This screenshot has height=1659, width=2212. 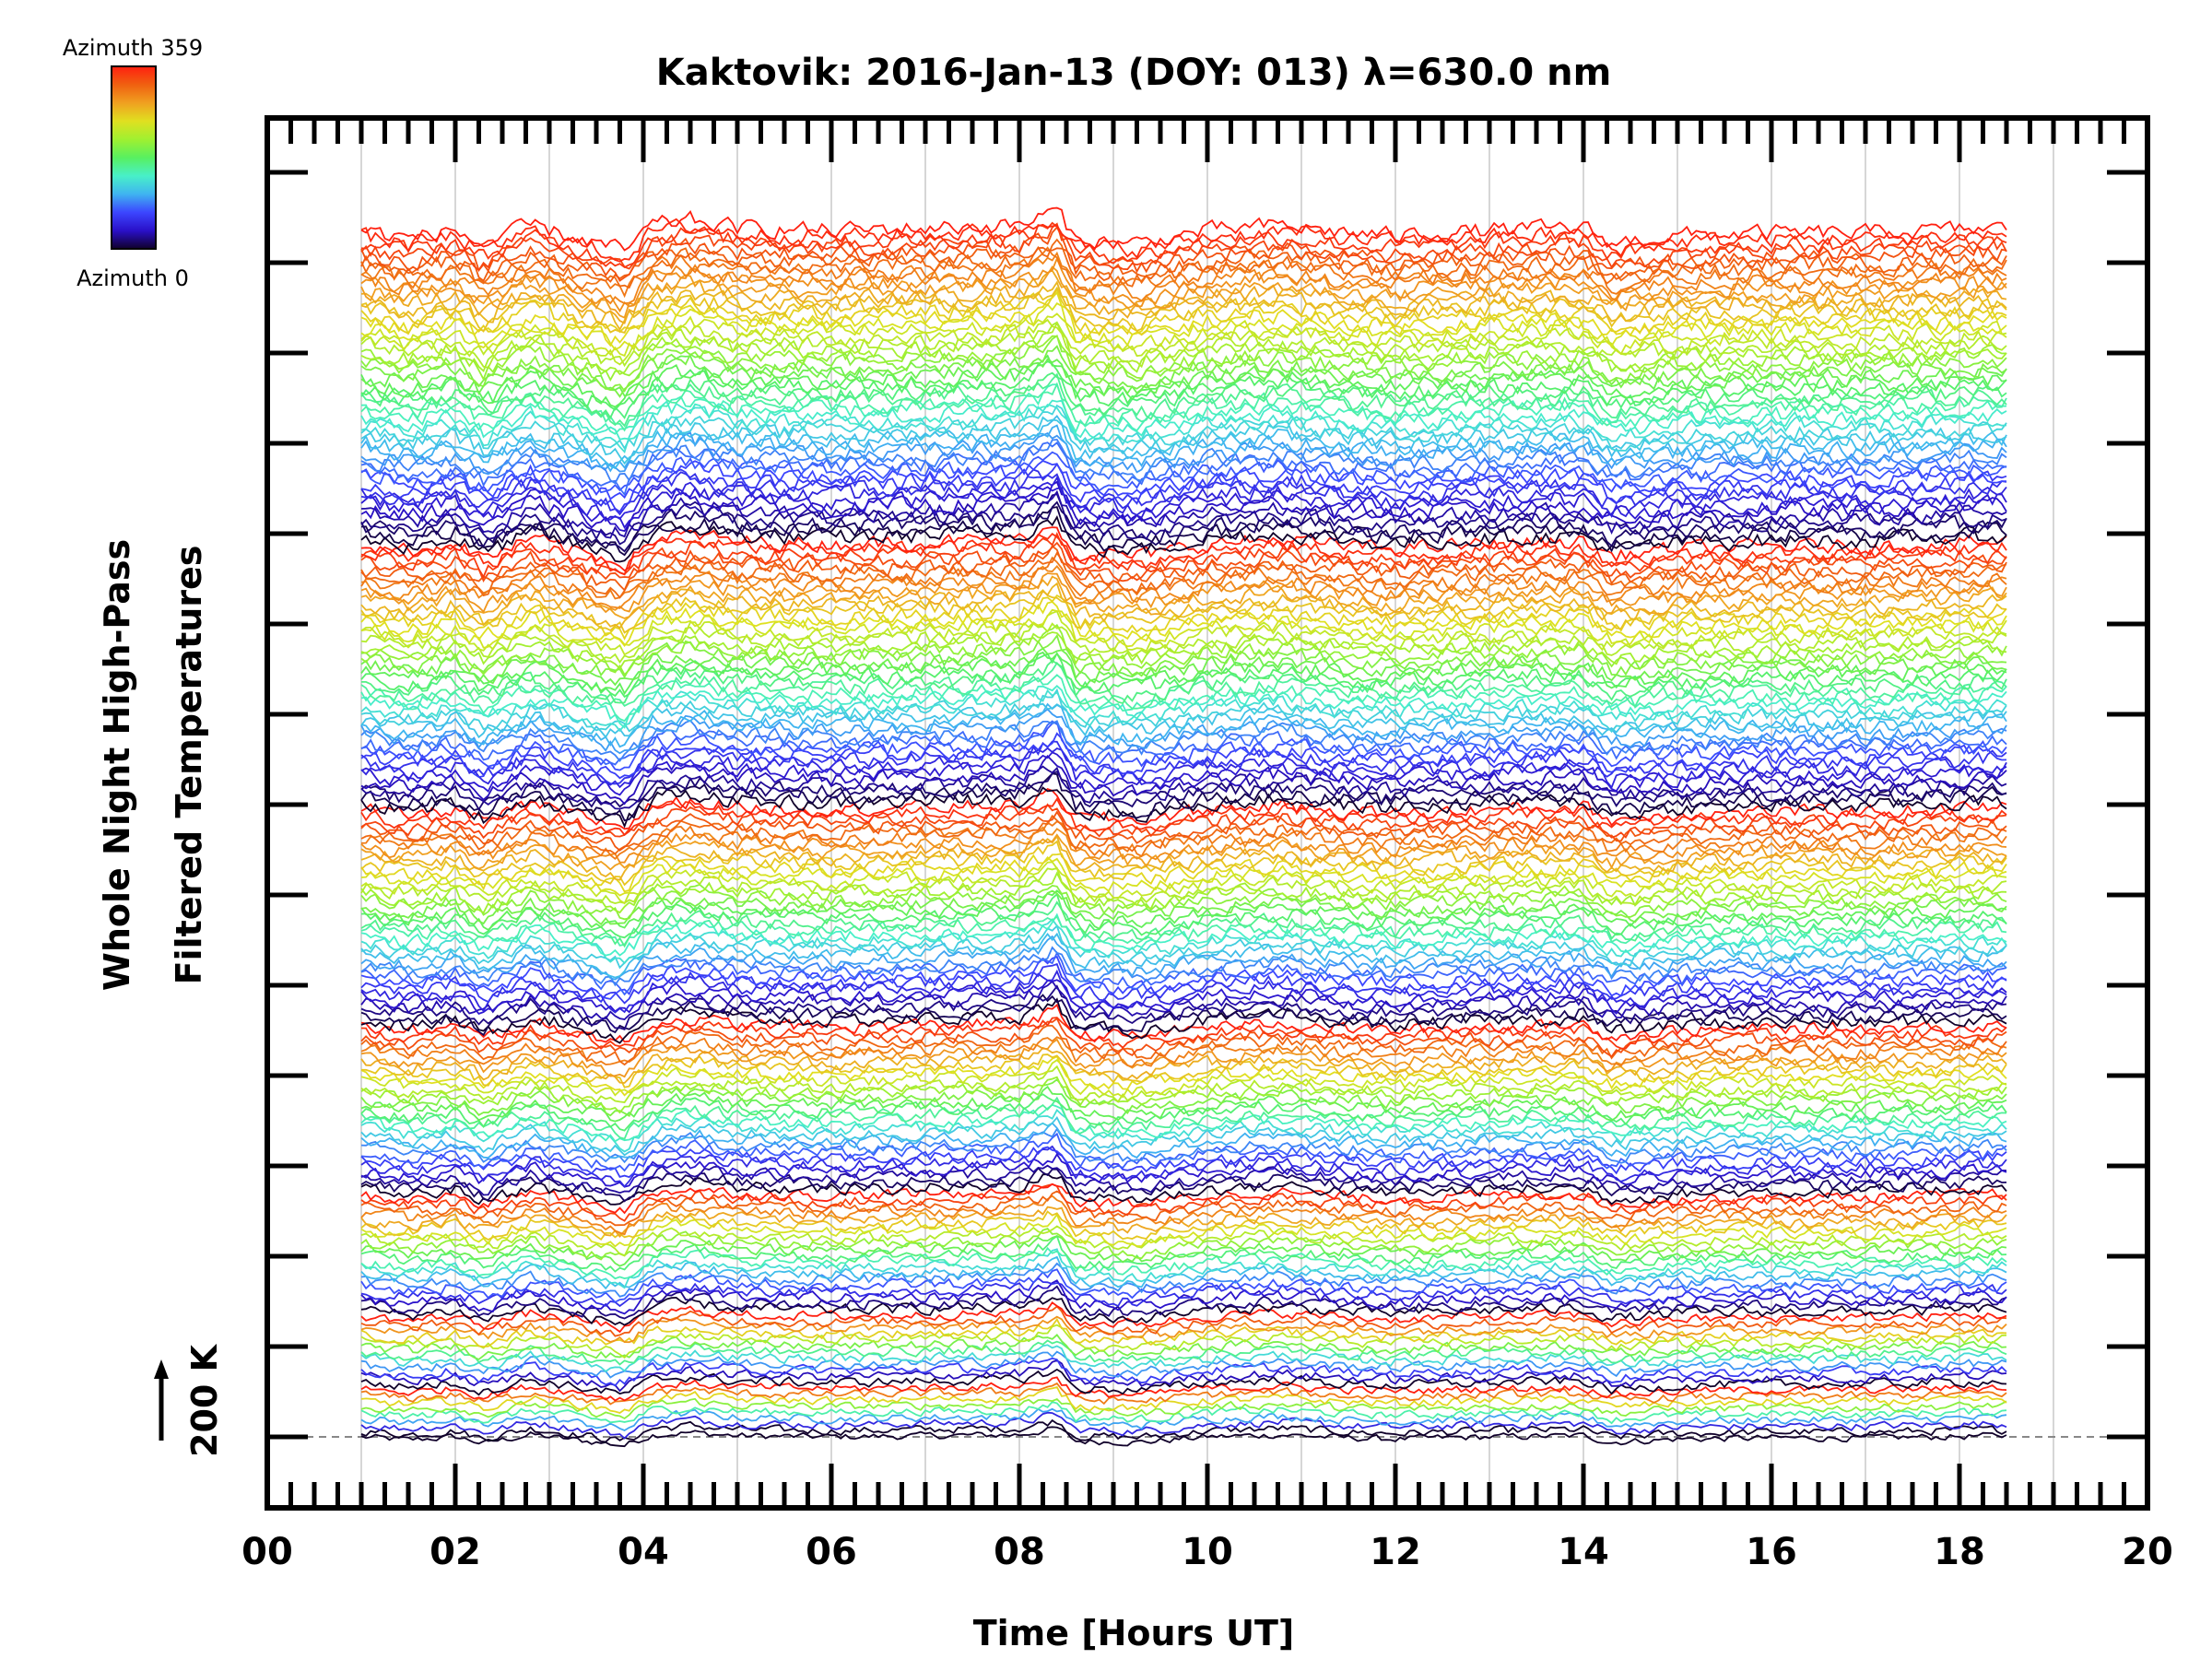 I want to click on y-axis-label-line1: Whole Night High-Pass, so click(x=117, y=765).